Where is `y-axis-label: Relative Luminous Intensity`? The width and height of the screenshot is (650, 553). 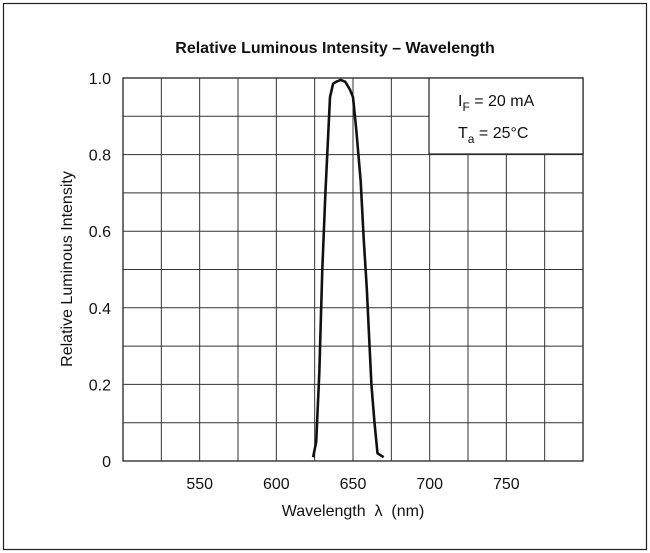 y-axis-label: Relative Luminous Intensity is located at coordinates (67, 269).